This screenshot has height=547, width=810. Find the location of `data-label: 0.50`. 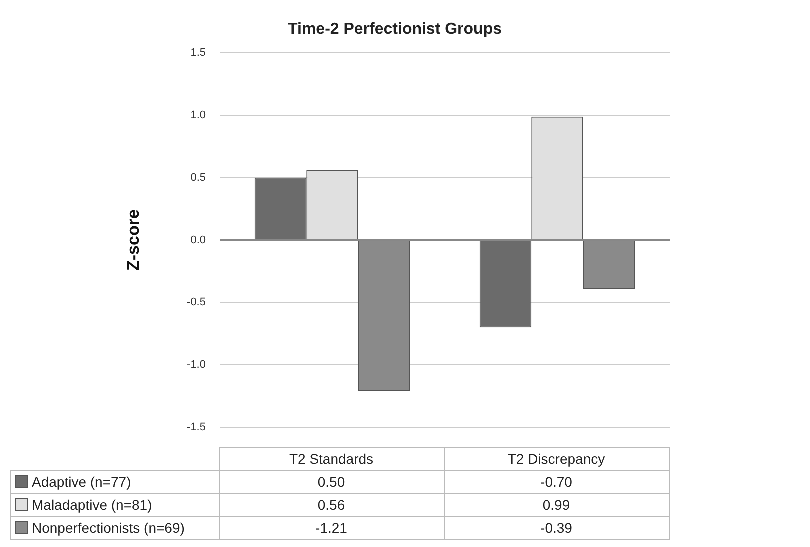

data-label: 0.50 is located at coordinates (331, 482).